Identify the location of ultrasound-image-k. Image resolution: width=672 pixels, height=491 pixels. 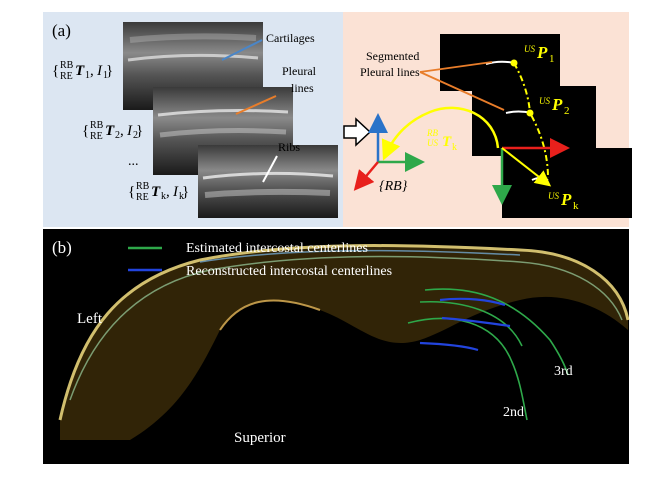
(268, 181).